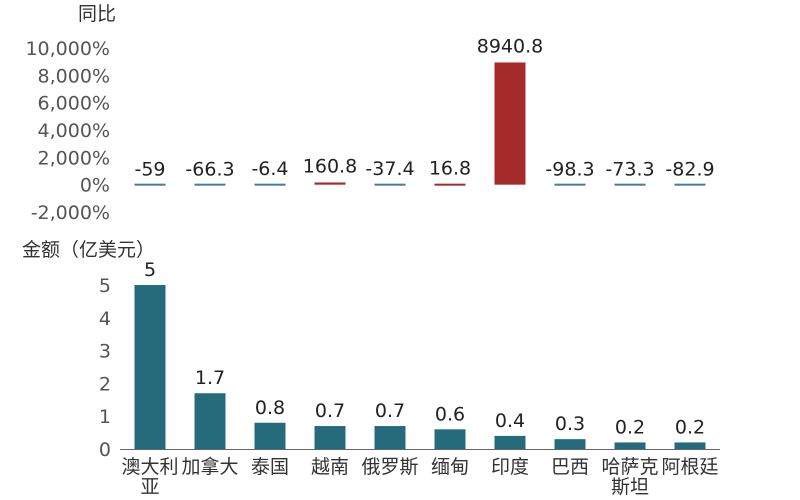  I want to click on yoy-y-tick-label: 10,000%, so click(67, 49).